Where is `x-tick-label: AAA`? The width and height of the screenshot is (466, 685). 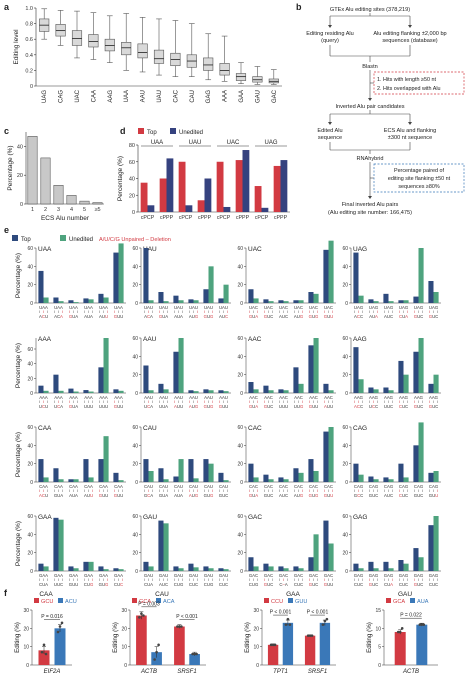 x-tick-label: AAA is located at coordinates (226, 96).